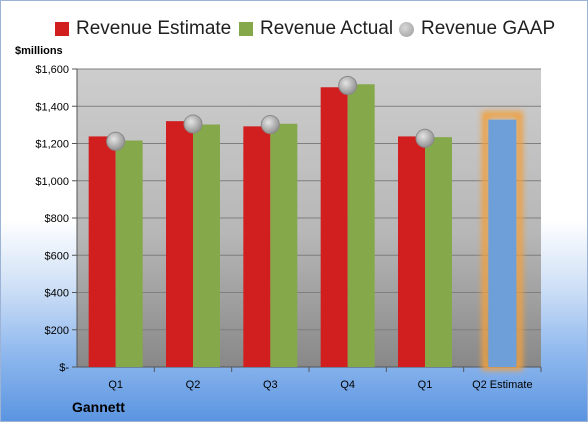 The image size is (588, 423). What do you see at coordinates (347, 385) in the screenshot?
I see `x-tick-label: Q4` at bounding box center [347, 385].